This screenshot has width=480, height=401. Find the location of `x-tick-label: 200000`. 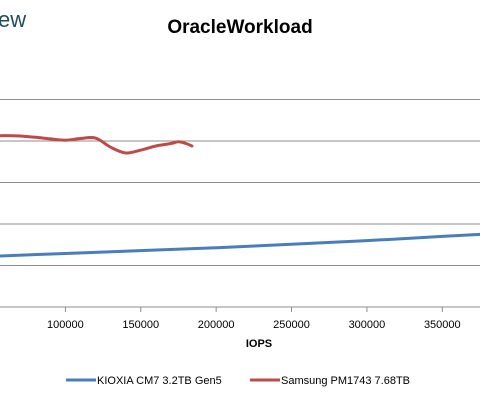

x-tick-label: 200000 is located at coordinates (216, 325).